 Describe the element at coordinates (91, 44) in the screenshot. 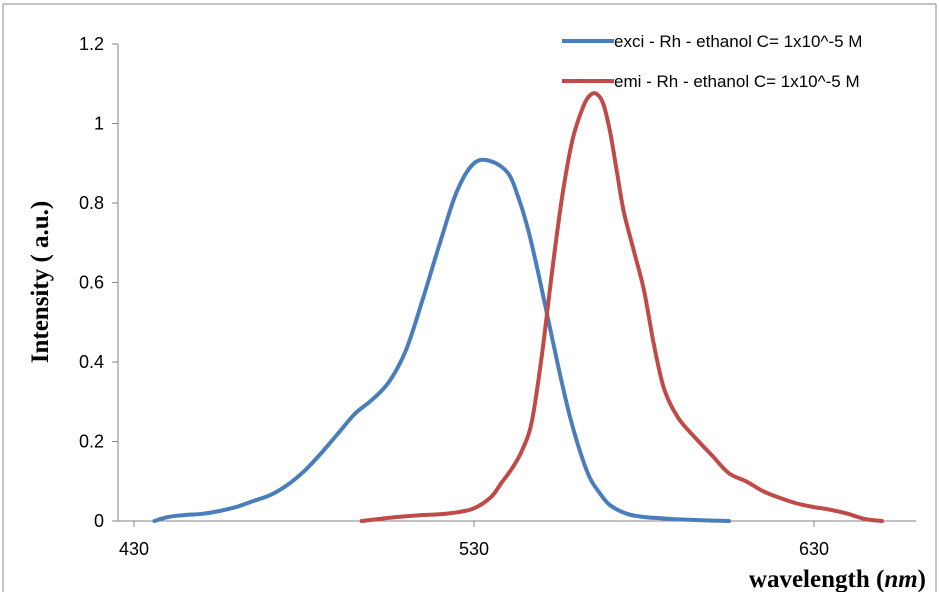

I see `y-tick-label: 1.2` at that location.